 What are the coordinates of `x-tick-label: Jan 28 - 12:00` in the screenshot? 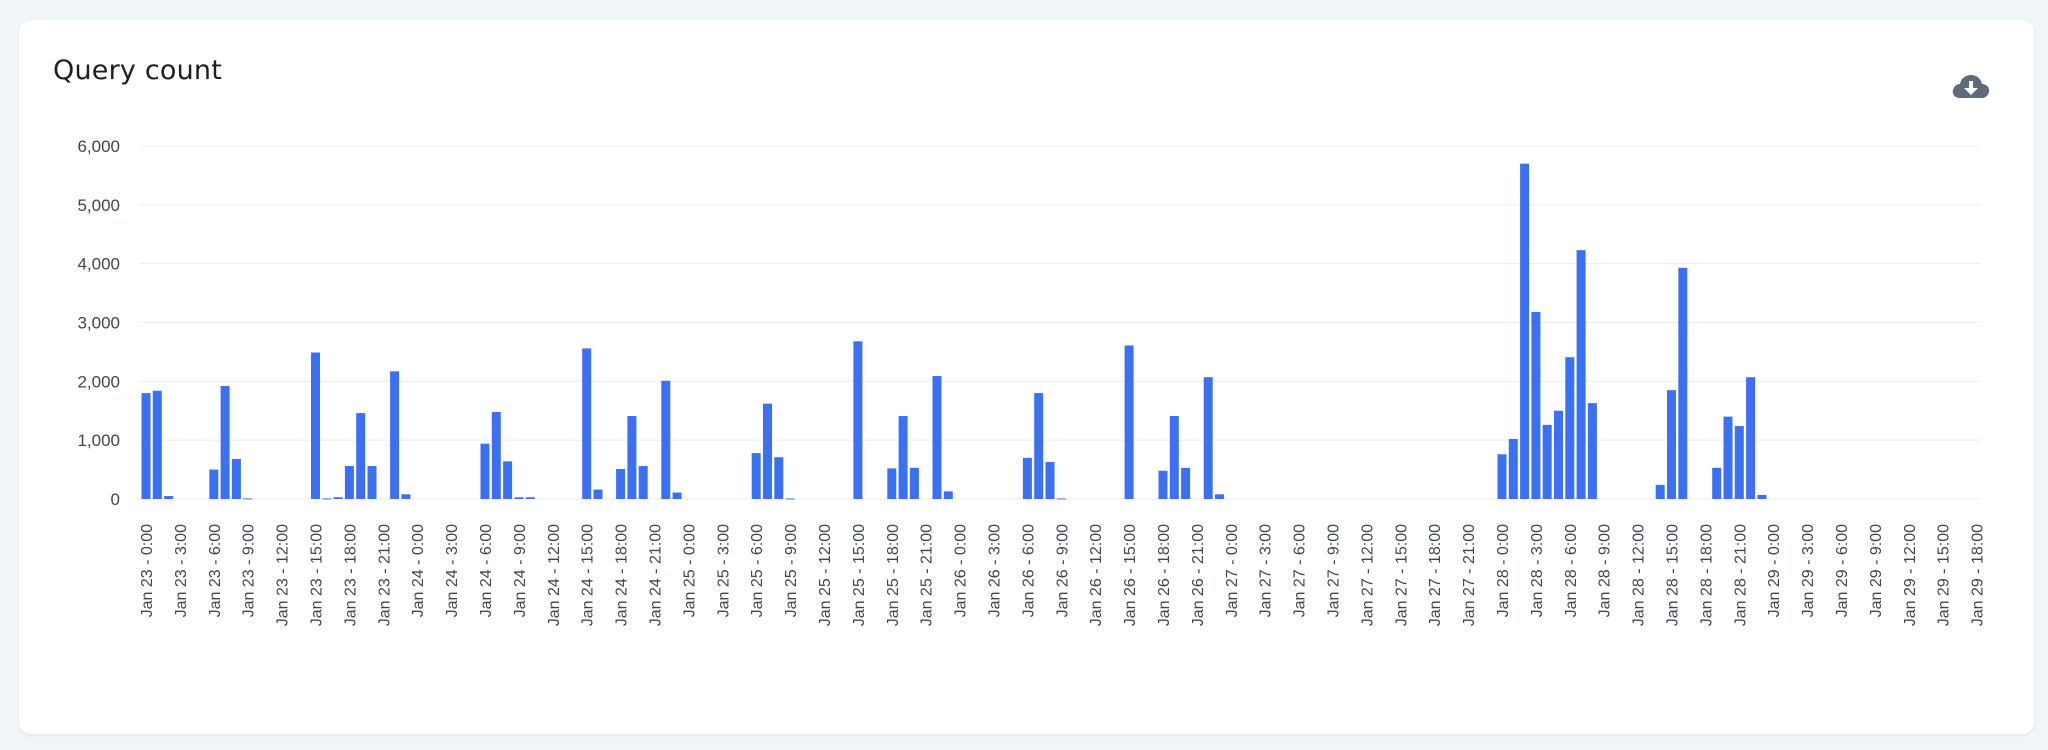 It's located at (1639, 575).